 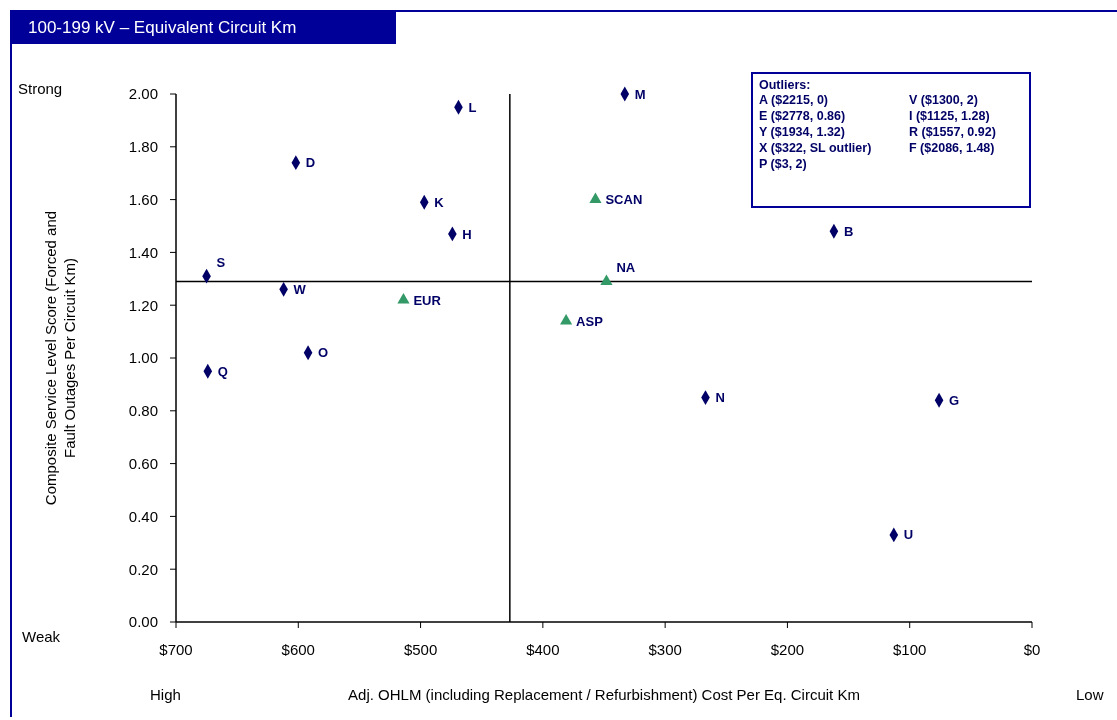 I want to click on annotation: A ($2215, 0), so click(x=794, y=100).